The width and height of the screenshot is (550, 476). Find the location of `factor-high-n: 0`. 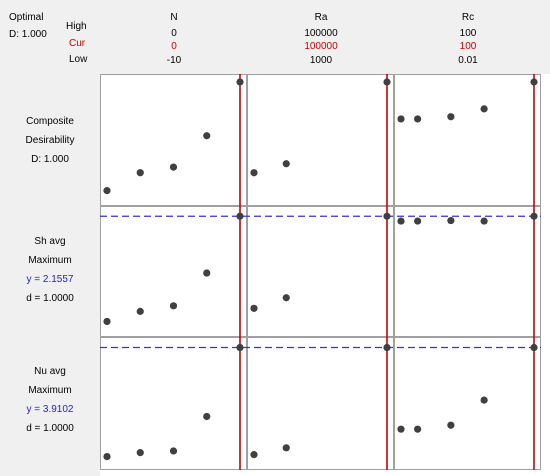

factor-high-n: 0 is located at coordinates (174, 33).